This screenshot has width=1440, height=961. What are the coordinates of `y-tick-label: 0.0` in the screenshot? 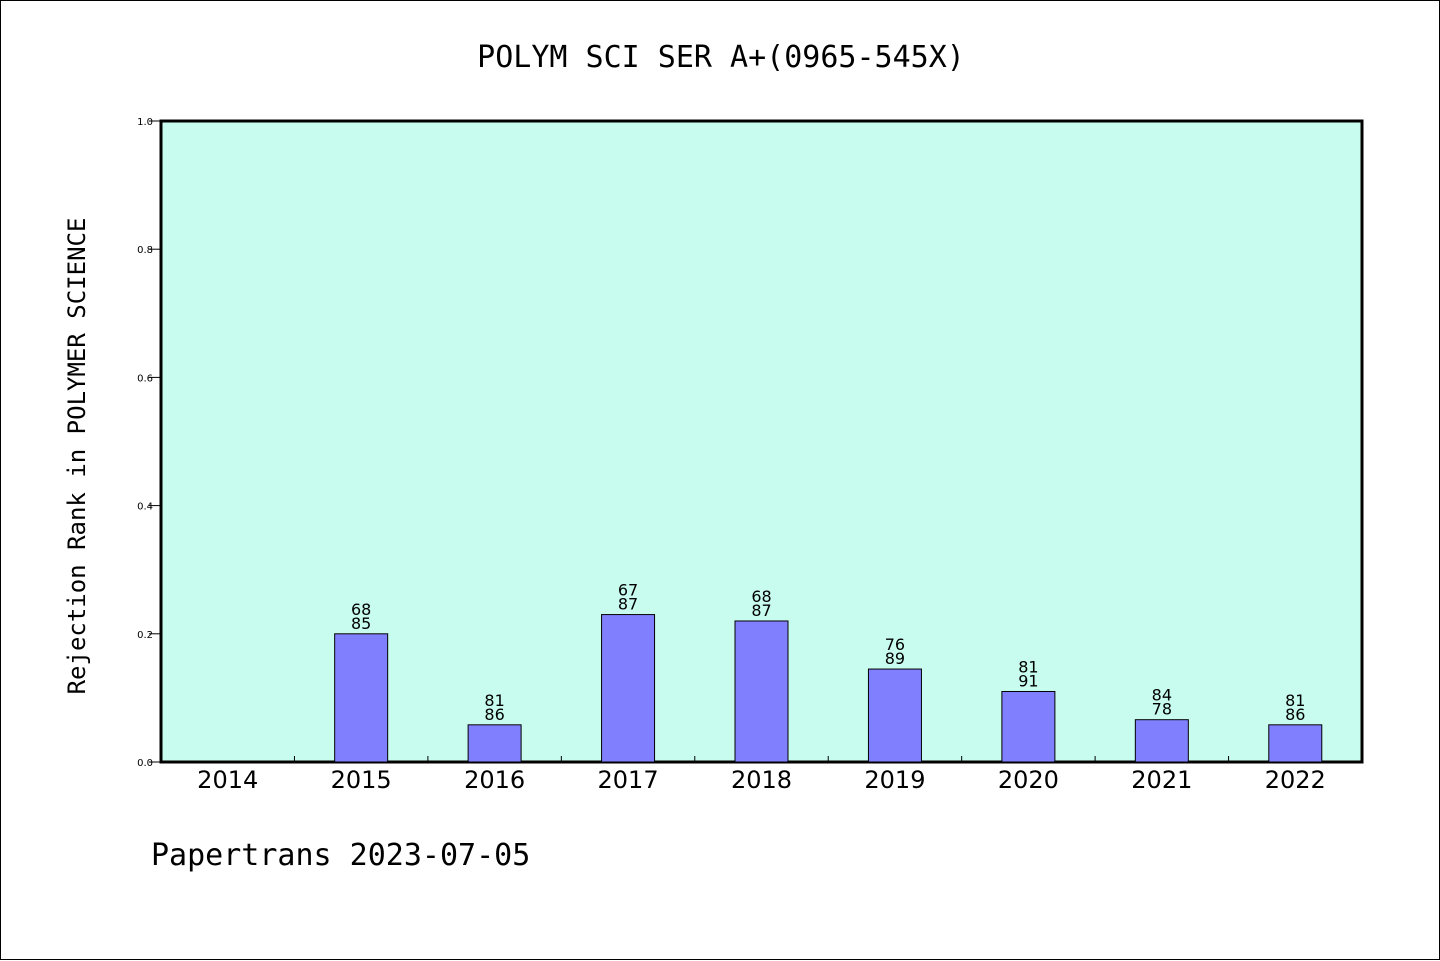 It's located at (145, 763).